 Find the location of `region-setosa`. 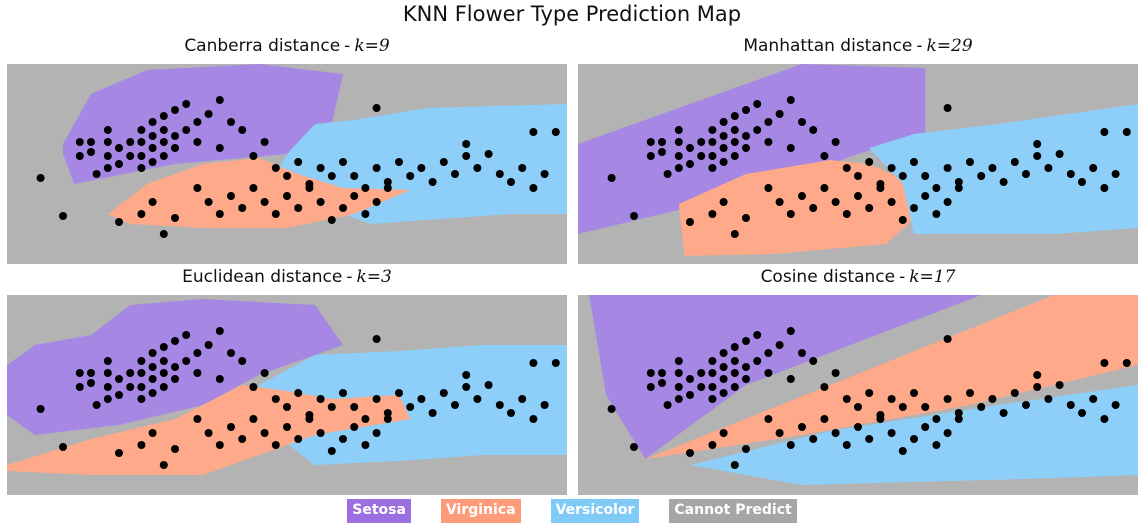

region-setosa is located at coordinates (785, 377).